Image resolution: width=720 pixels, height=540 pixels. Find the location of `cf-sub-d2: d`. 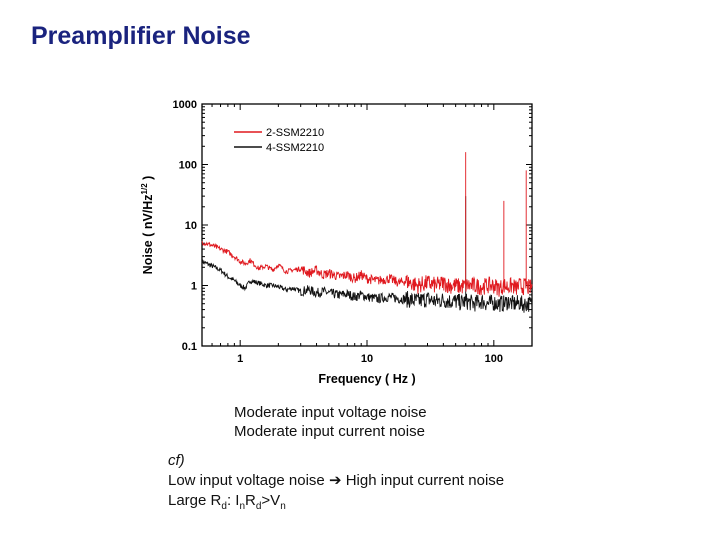

cf-sub-d2: d is located at coordinates (258, 506).